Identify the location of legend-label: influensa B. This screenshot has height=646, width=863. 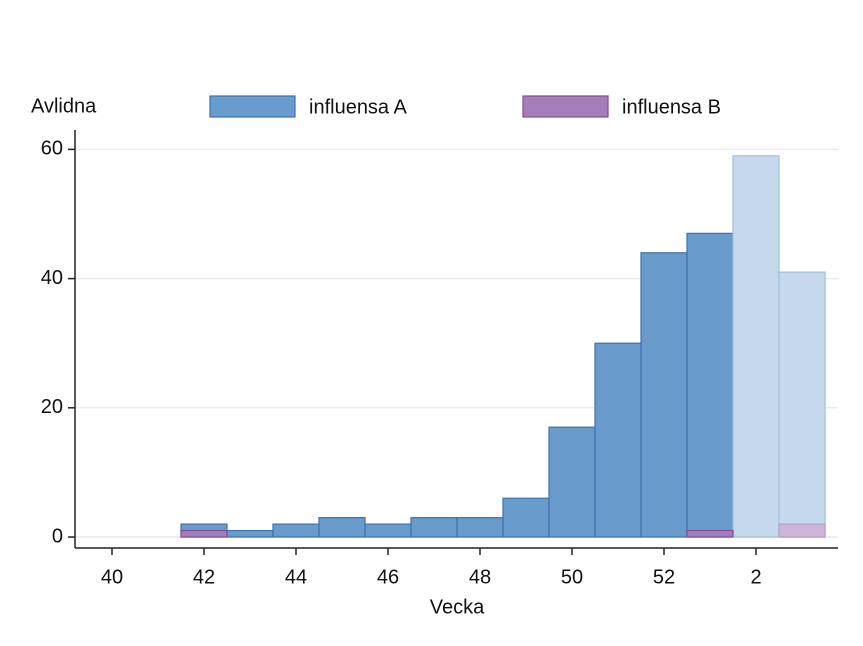
(671, 107).